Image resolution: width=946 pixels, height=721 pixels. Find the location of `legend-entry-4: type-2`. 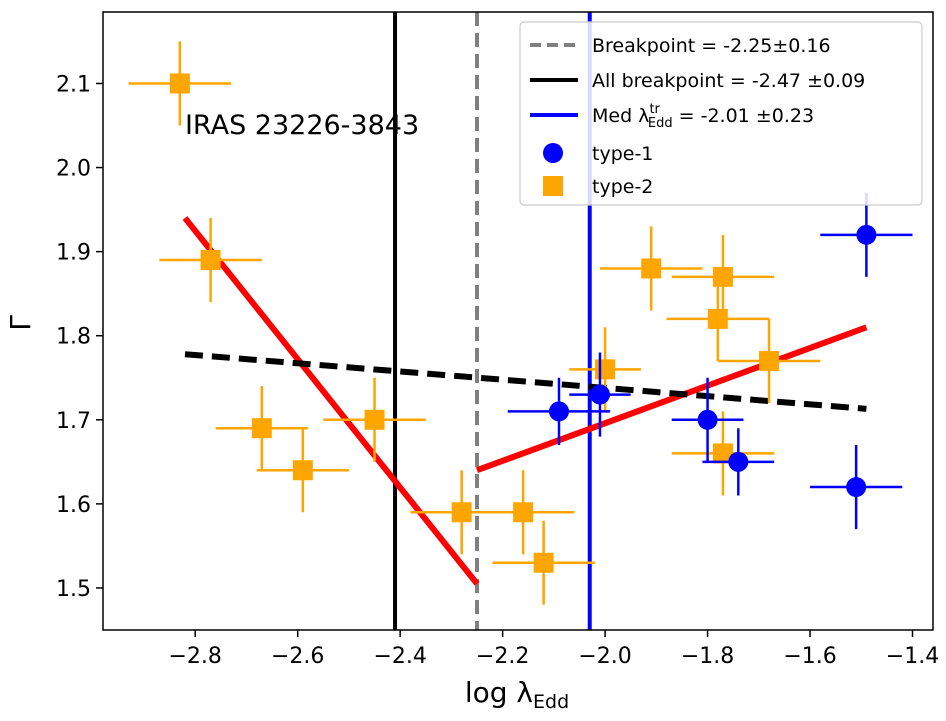

legend-entry-4: type-2 is located at coordinates (598, 187).